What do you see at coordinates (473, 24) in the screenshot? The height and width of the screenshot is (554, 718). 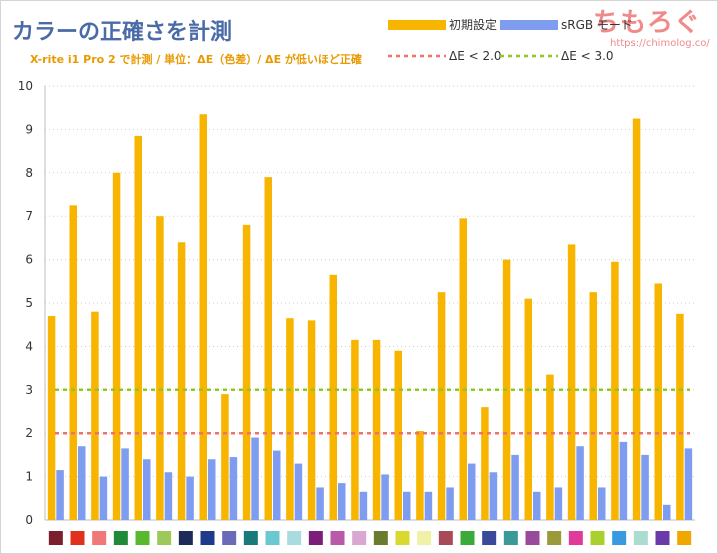 I see `legend-label-default: 初期設定` at bounding box center [473, 24].